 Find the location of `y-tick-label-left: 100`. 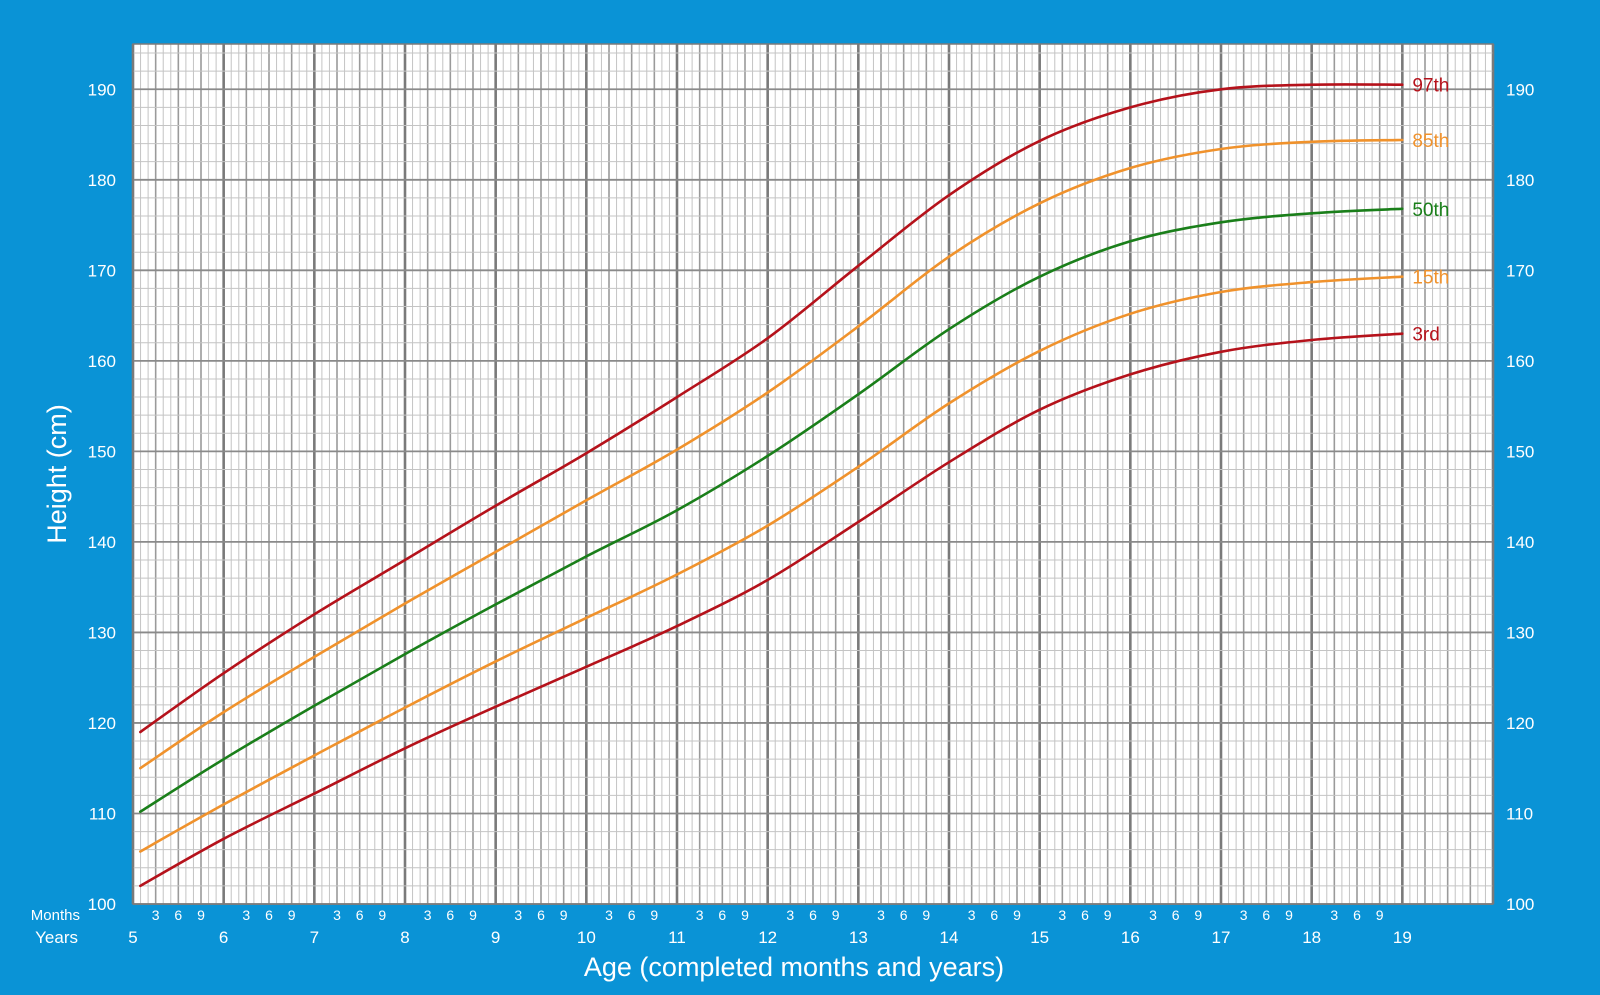

y-tick-label-left: 100 is located at coordinates (102, 904).